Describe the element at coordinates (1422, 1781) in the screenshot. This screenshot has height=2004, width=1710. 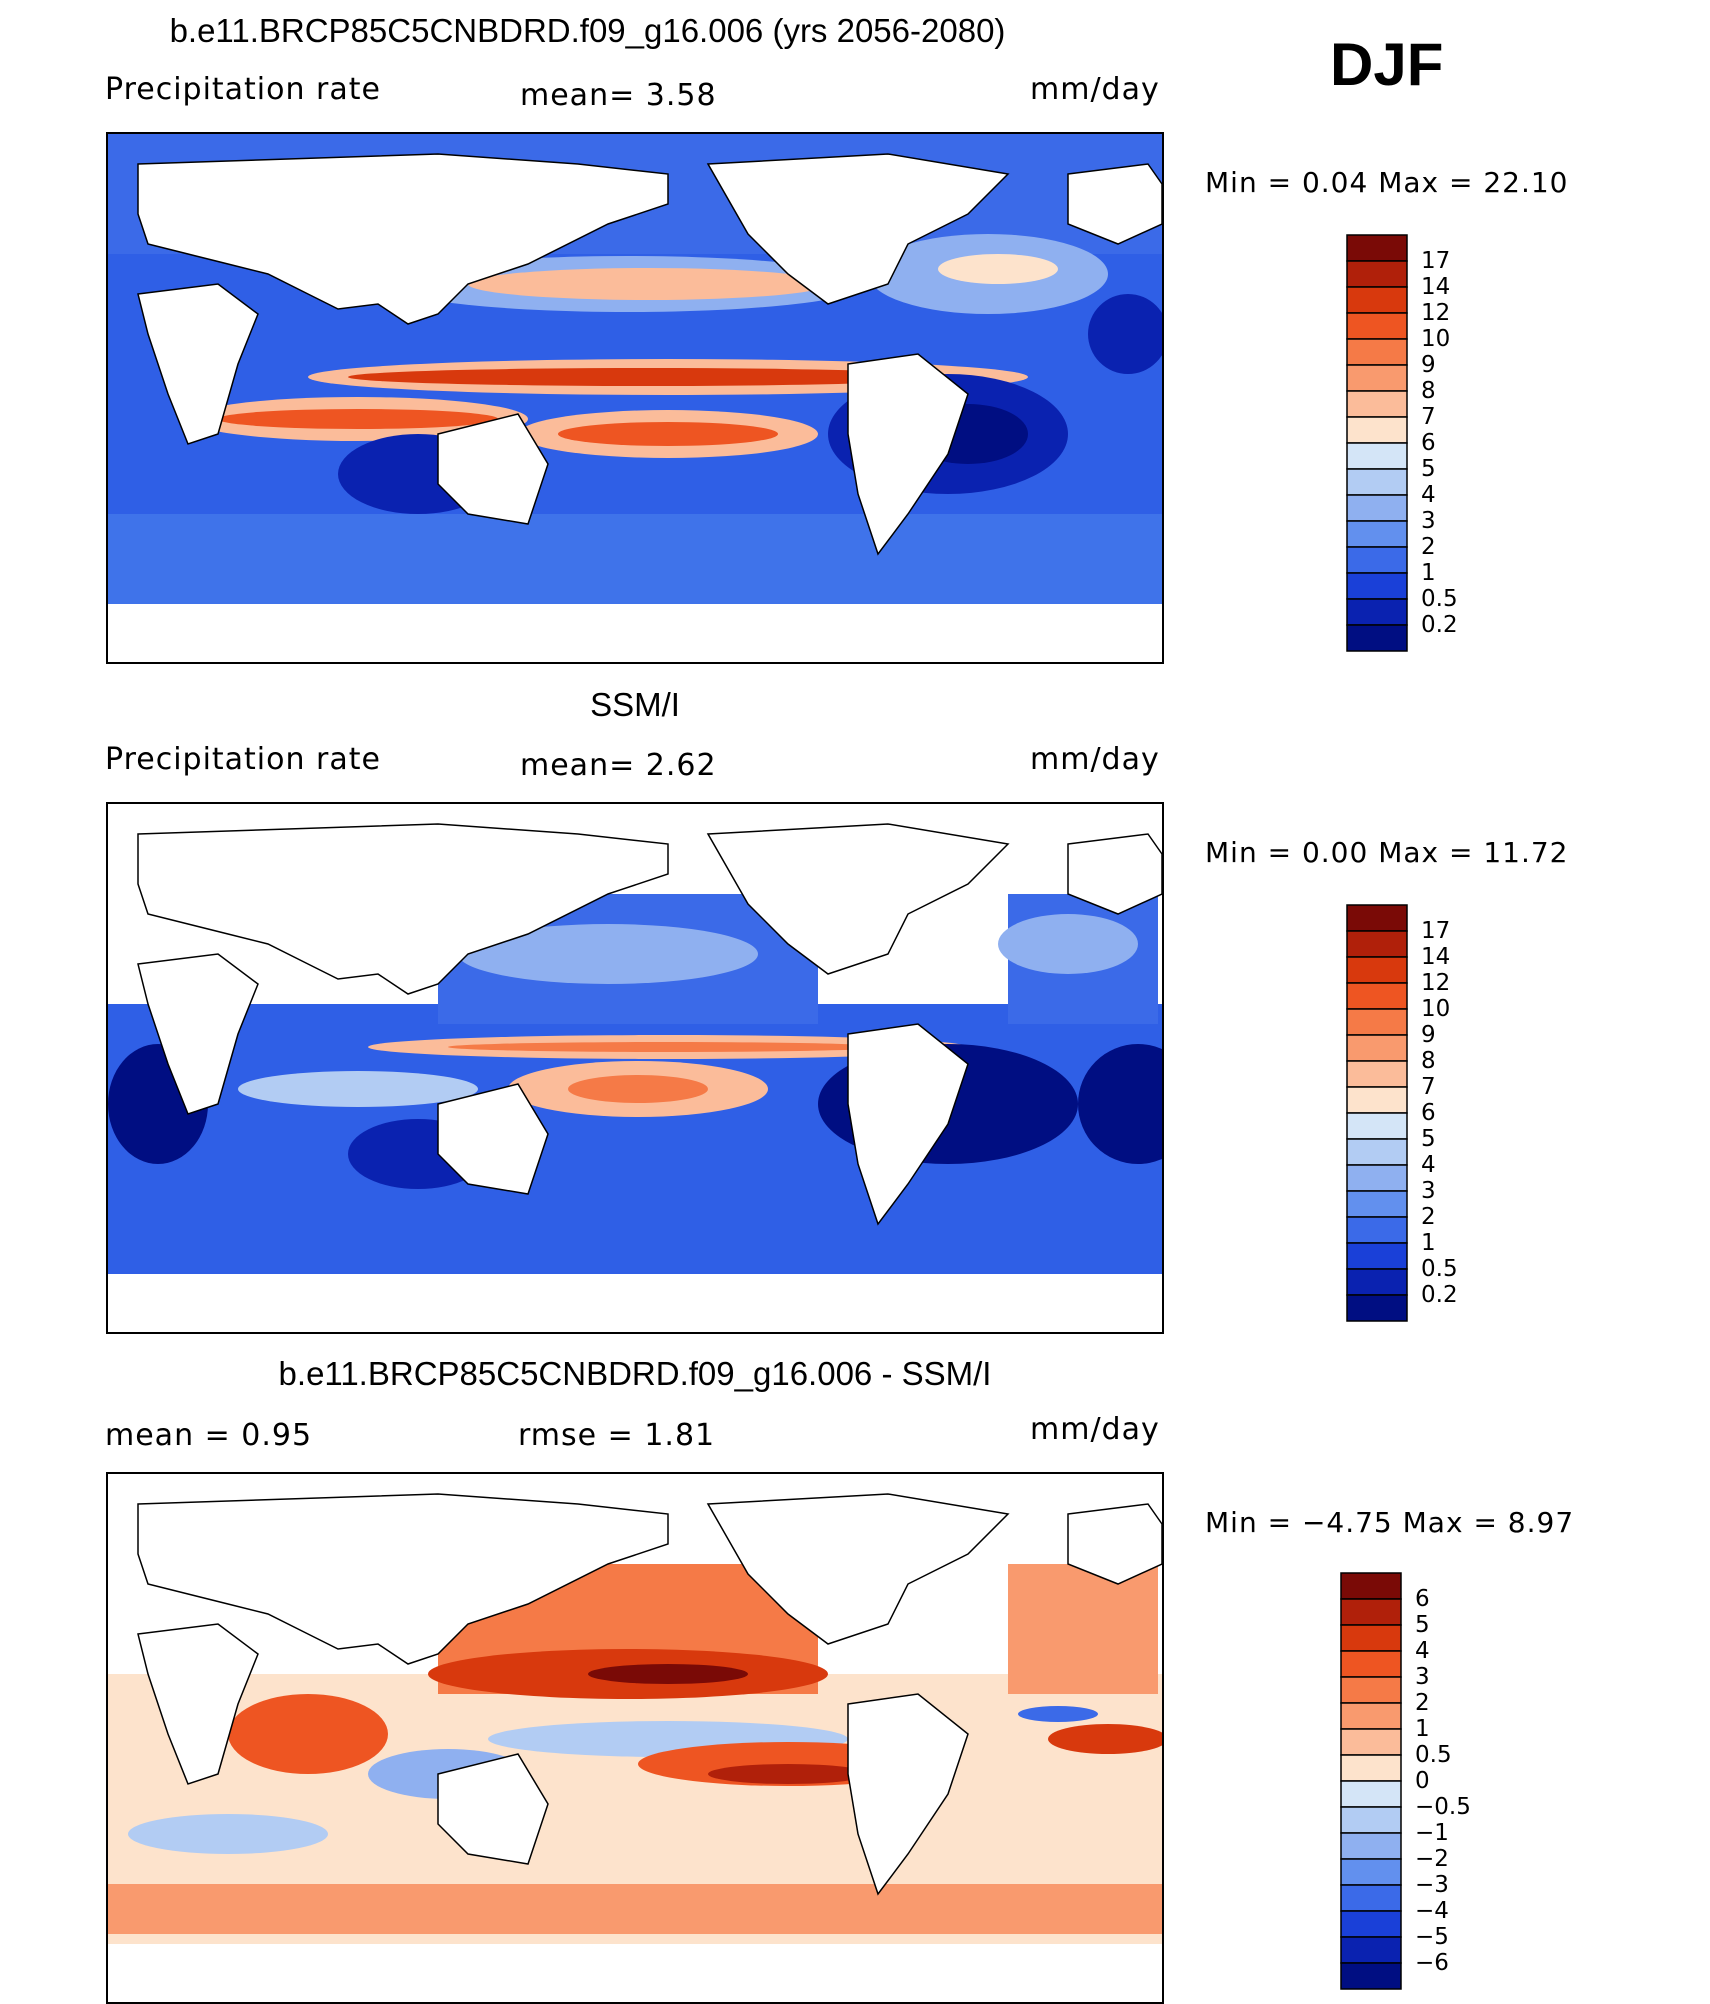
I see `panel-3-colorbar-tick-label: 0` at that location.